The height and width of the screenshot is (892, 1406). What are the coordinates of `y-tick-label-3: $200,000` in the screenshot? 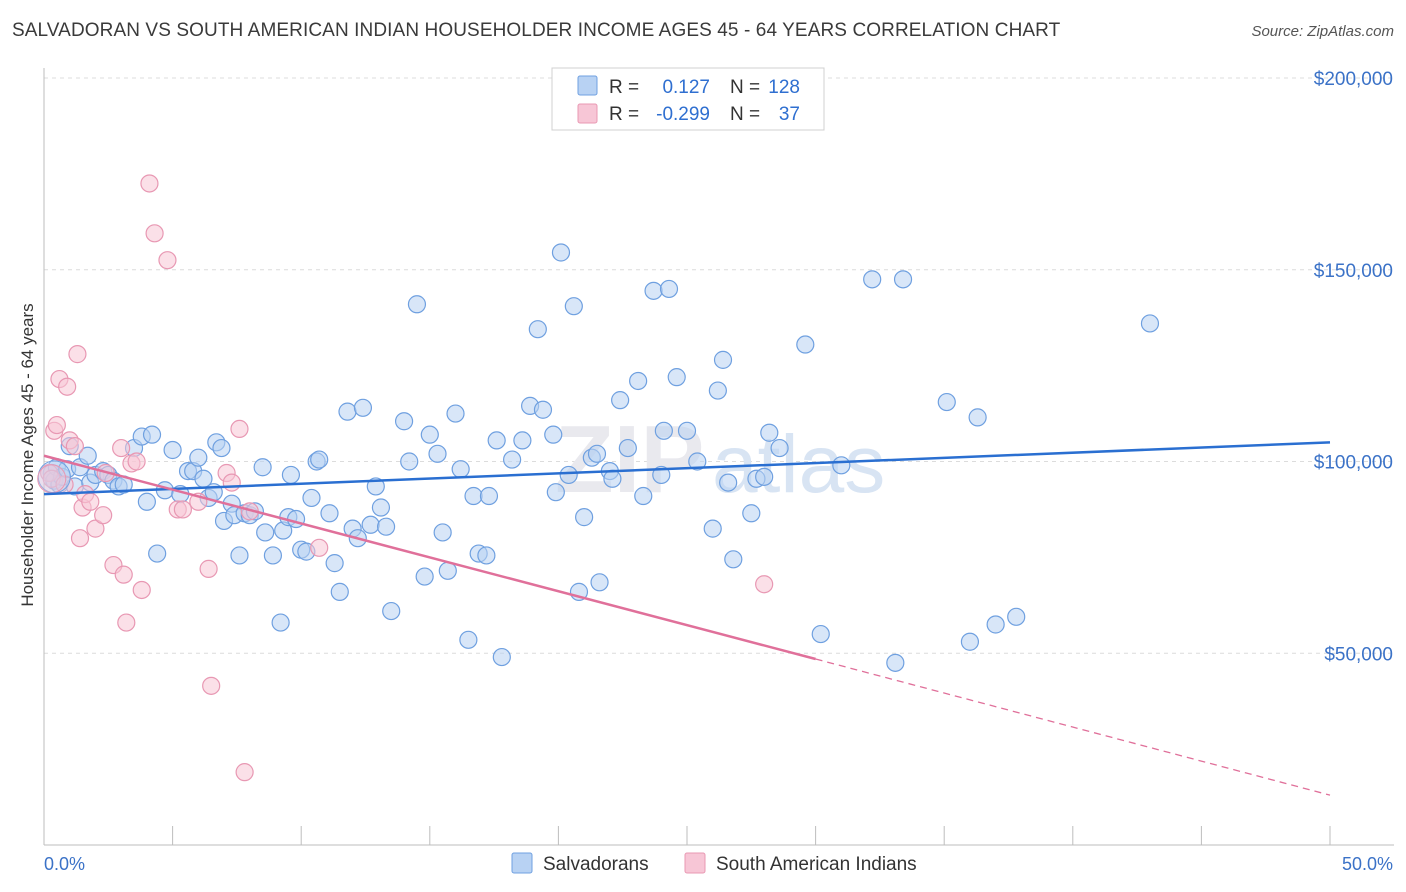 It's located at (1353, 79).